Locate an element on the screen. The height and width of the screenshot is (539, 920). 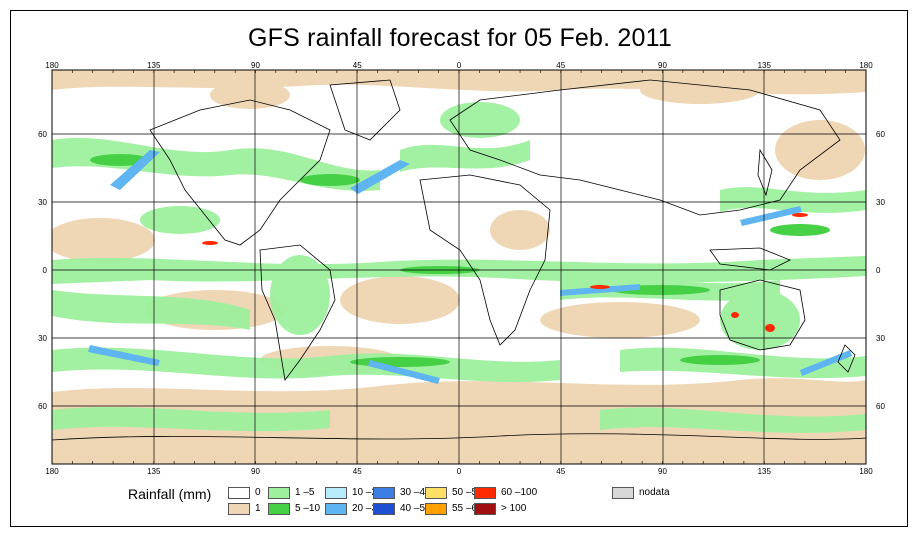
legend-label: 1 –5 is located at coordinates (305, 492).